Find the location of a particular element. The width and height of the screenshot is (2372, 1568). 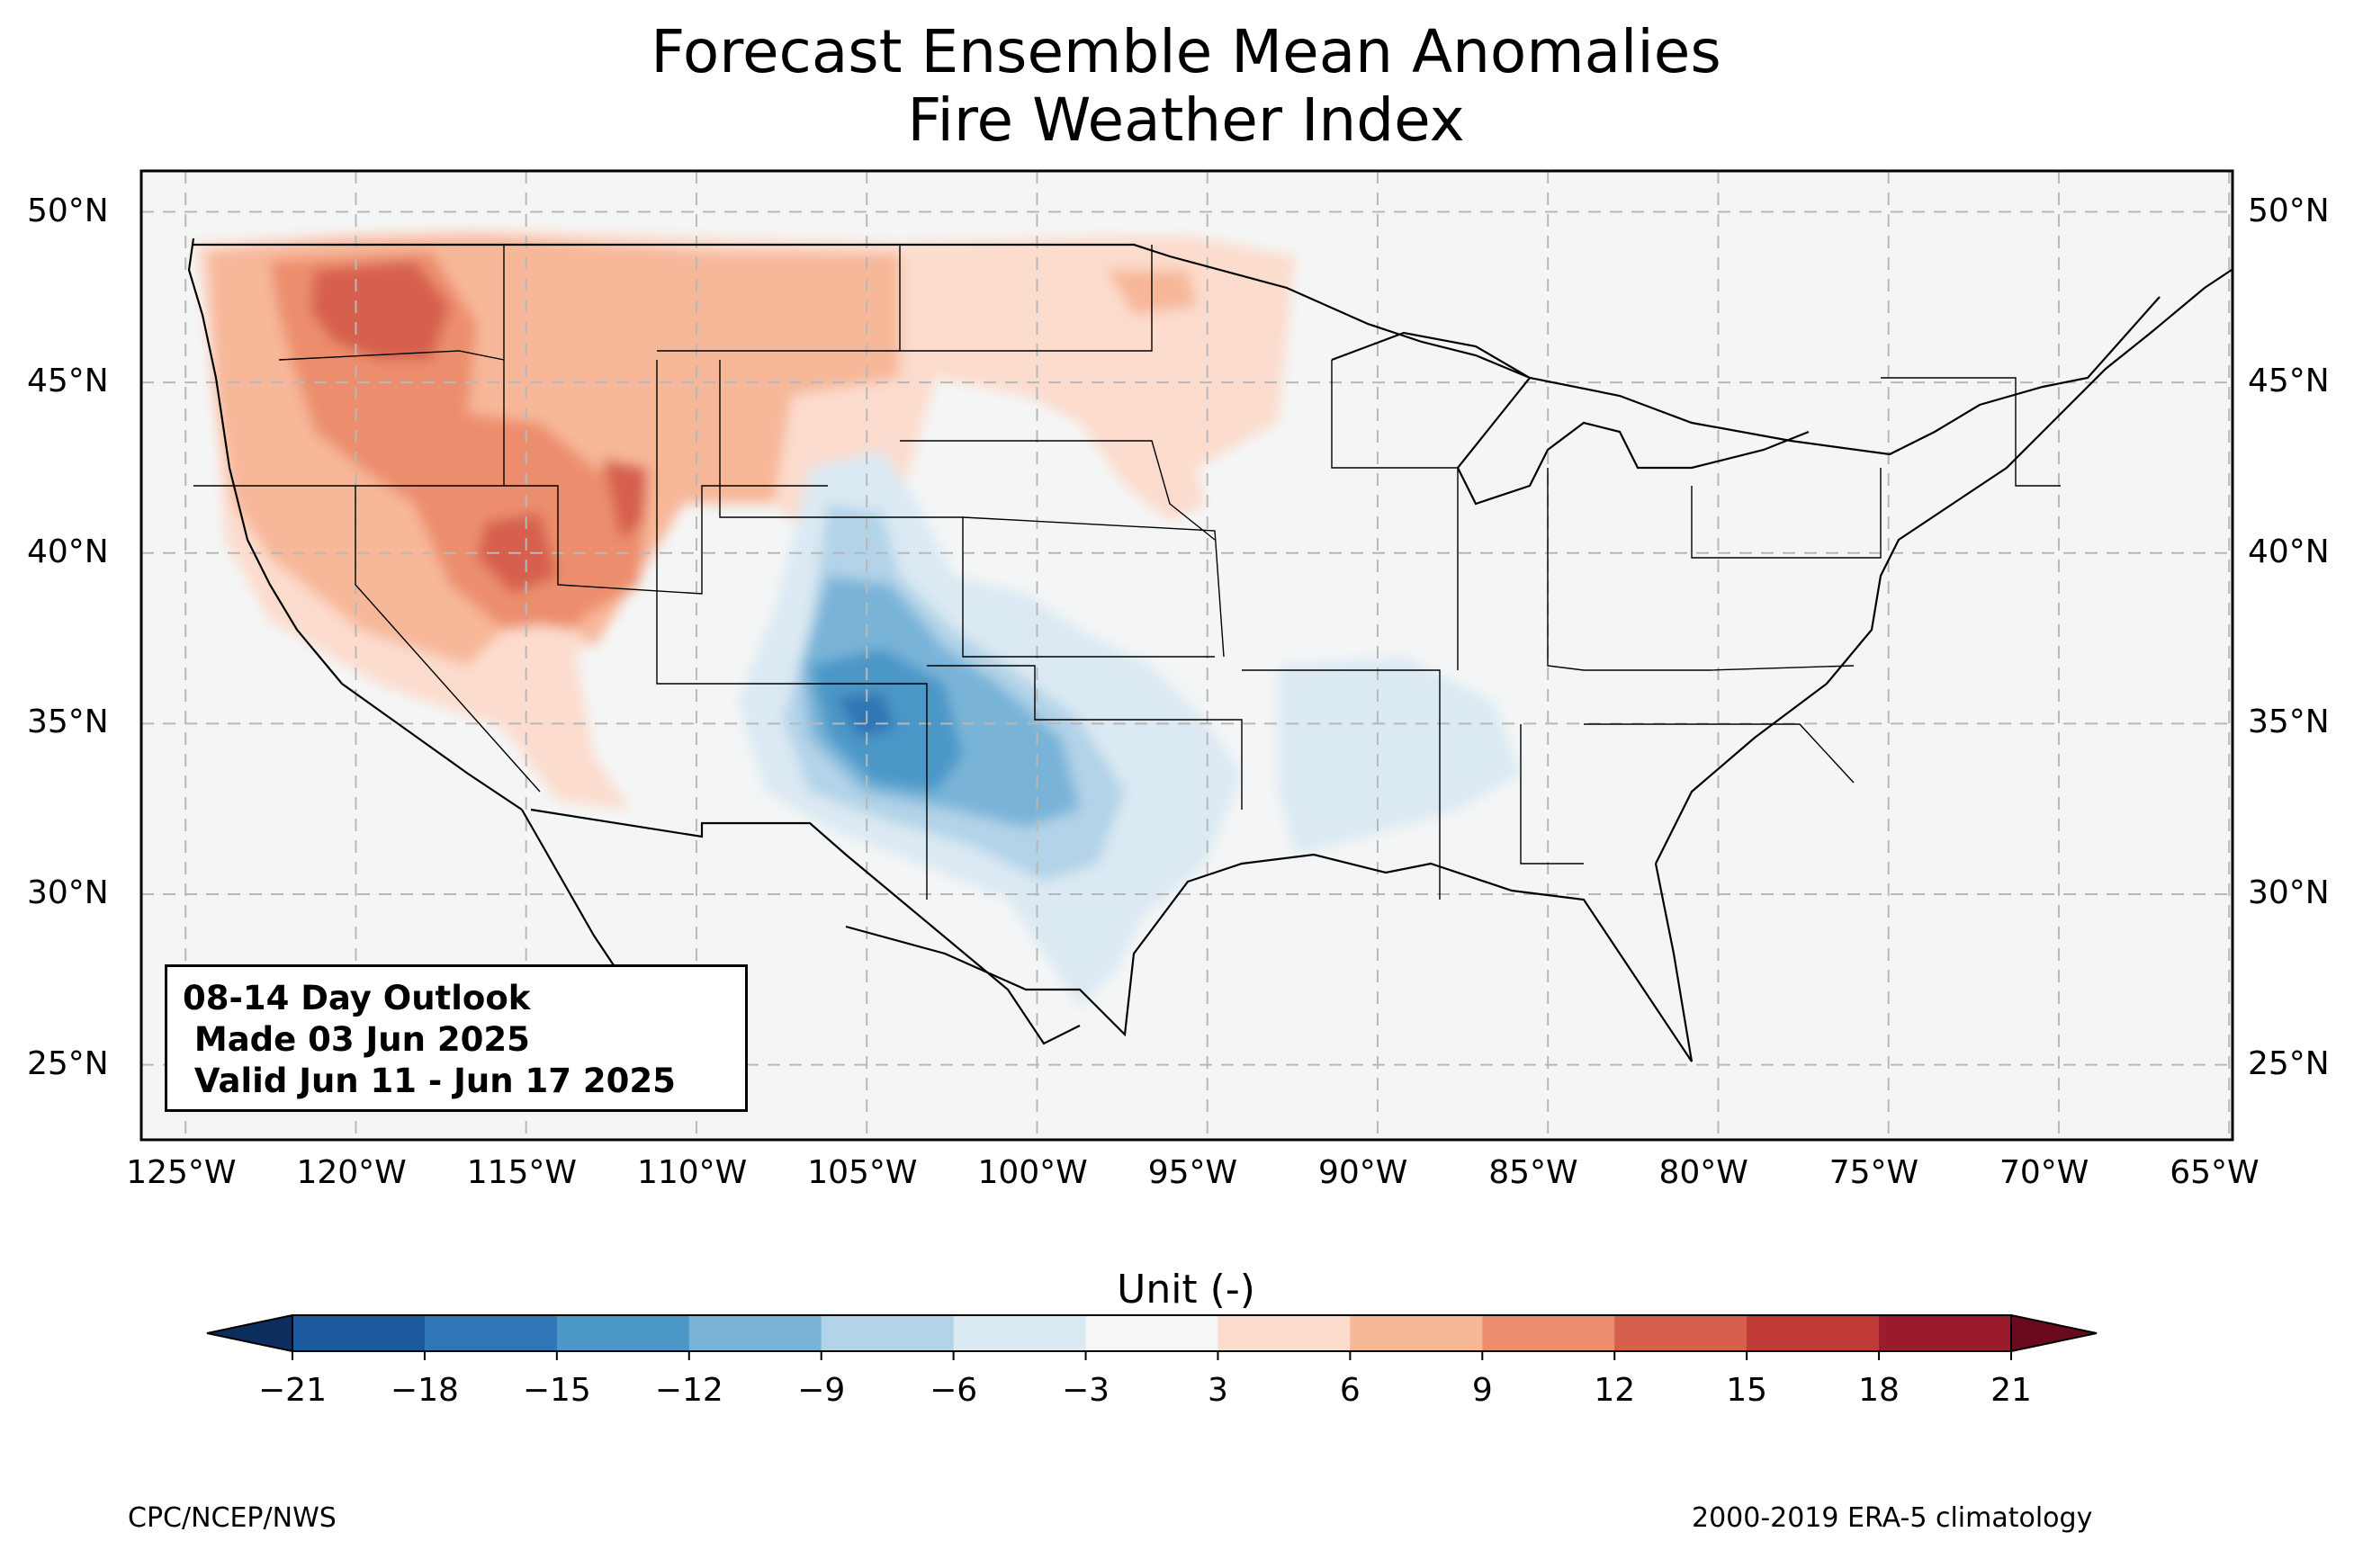

colorbar-title: Unit (-) is located at coordinates (1186, 1290).